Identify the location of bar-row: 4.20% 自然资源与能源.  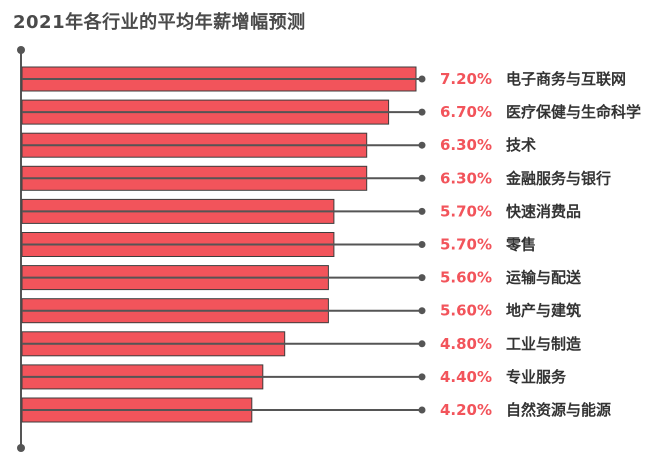
(316, 410).